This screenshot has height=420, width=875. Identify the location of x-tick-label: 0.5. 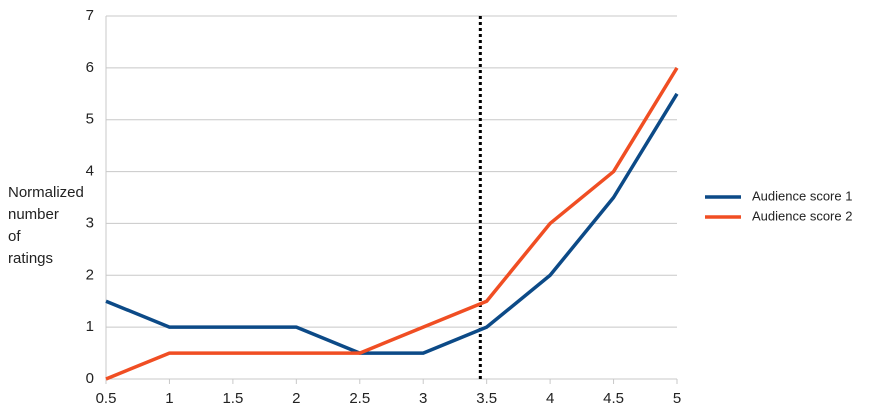
(106, 398).